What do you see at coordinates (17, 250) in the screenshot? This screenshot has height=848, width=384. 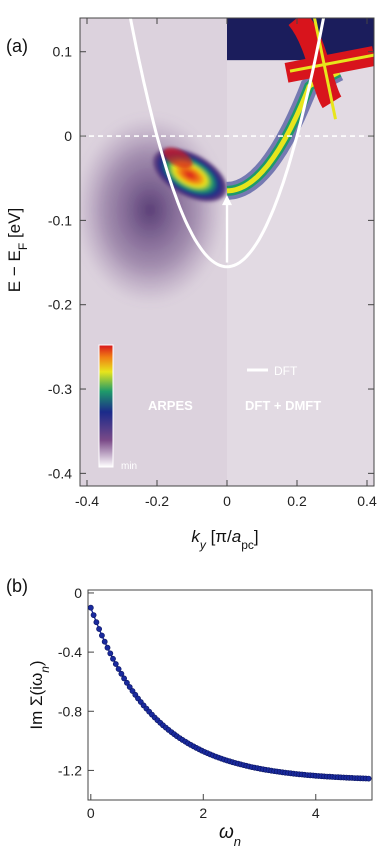 I see `panel-a-ylabel: E − EF [eV]` at bounding box center [17, 250].